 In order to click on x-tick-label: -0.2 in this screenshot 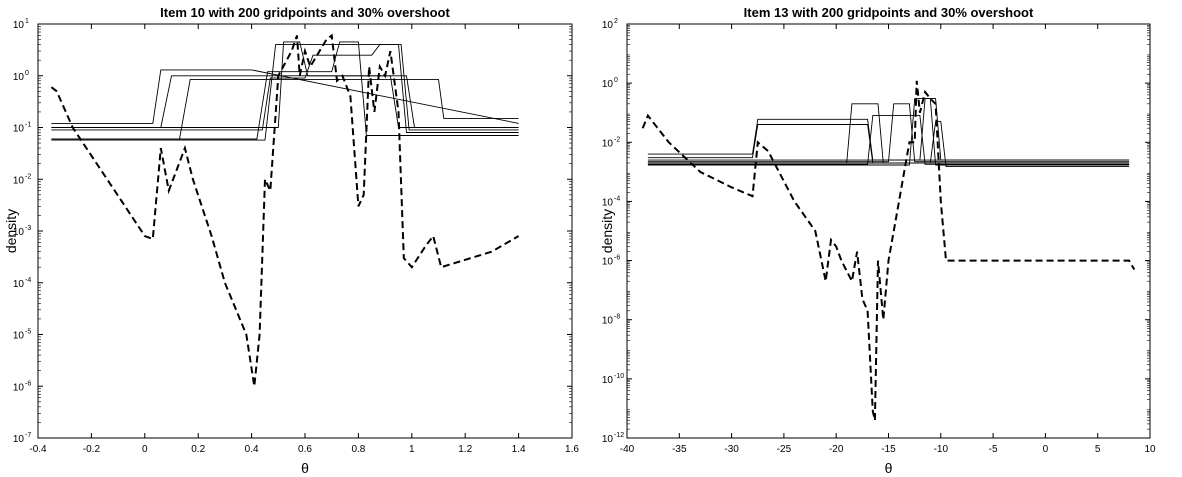, I will do `click(92, 449)`.